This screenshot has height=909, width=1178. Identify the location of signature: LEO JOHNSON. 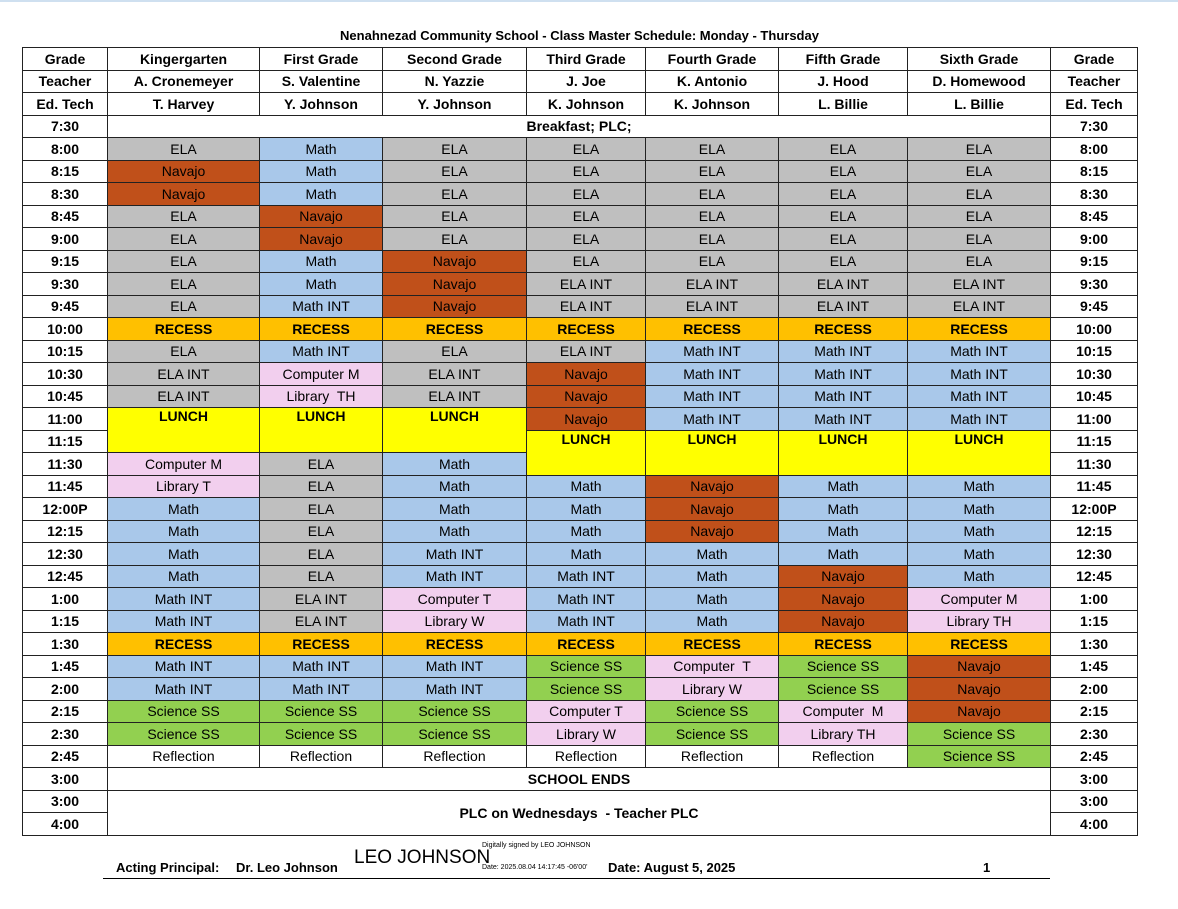
(422, 857).